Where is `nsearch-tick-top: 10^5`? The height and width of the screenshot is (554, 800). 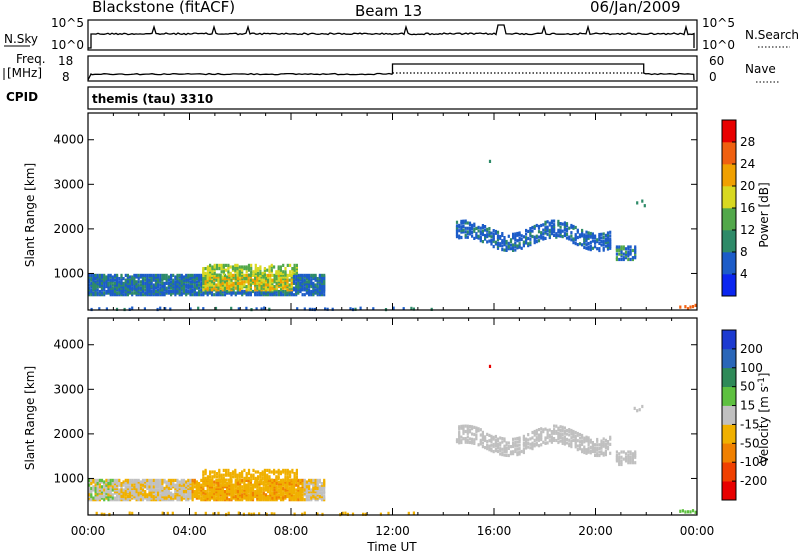 nsearch-tick-top: 10^5 is located at coordinates (718, 23).